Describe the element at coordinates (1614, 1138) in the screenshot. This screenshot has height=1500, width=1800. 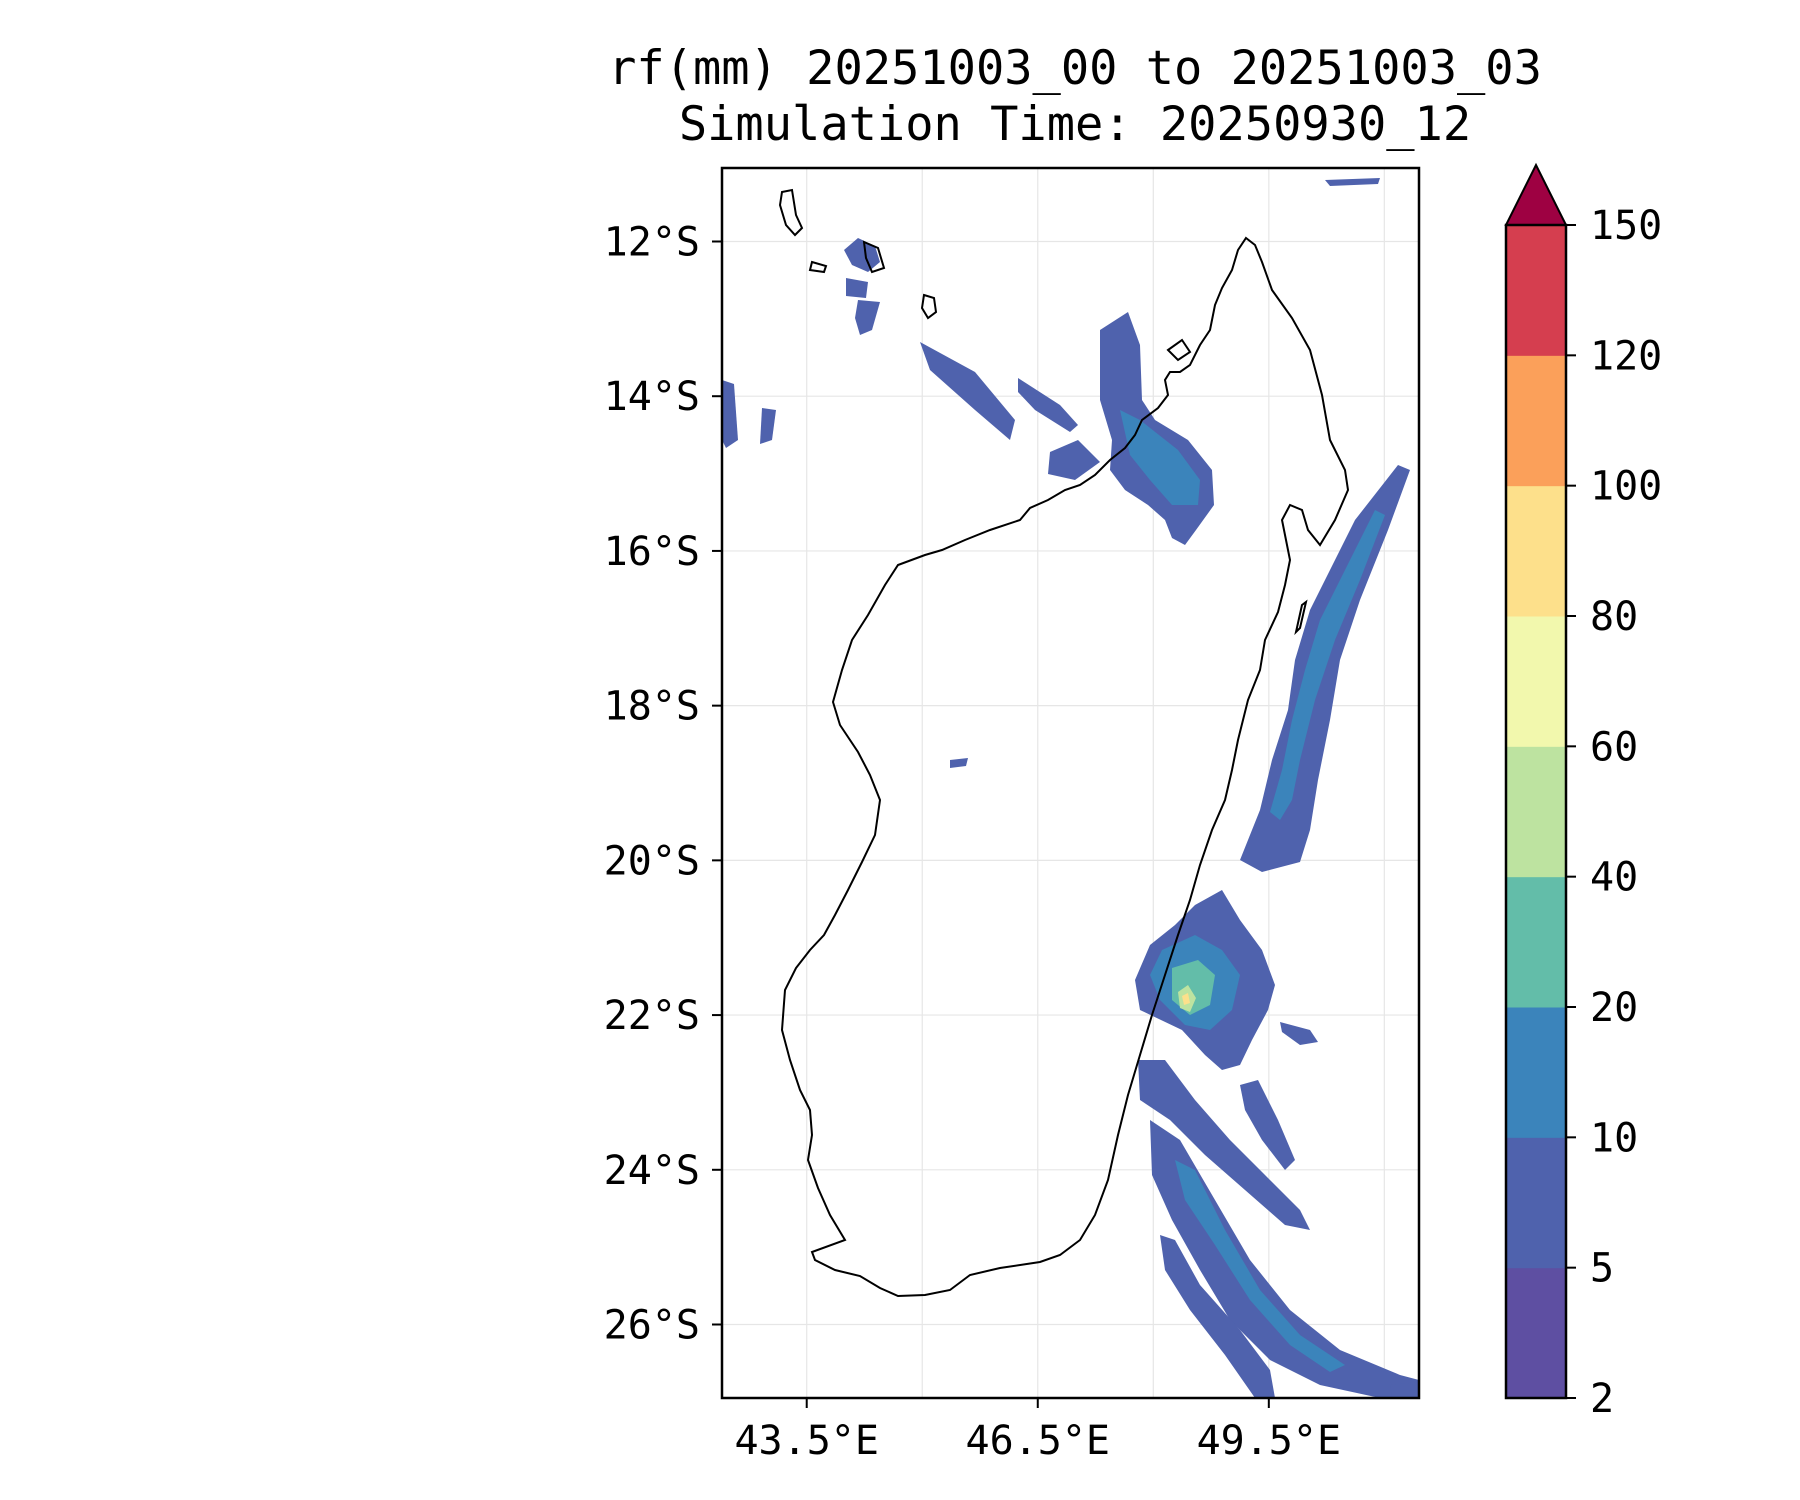
I see `colorbar-tick-label: 10` at that location.